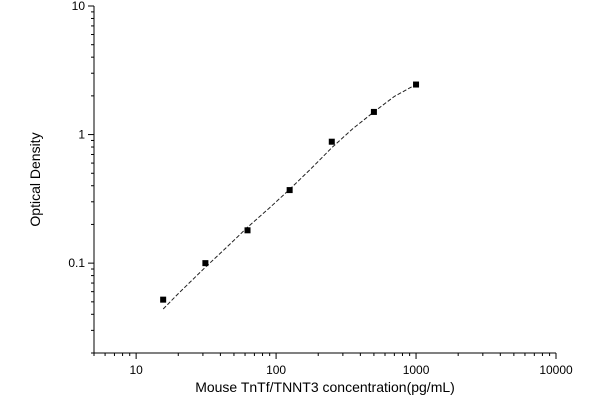 The image size is (600, 400). What do you see at coordinates (325, 387) in the screenshot?
I see `x-axis-title: Mouse TnTf/TNNT3 concentration(pg/mL)` at bounding box center [325, 387].